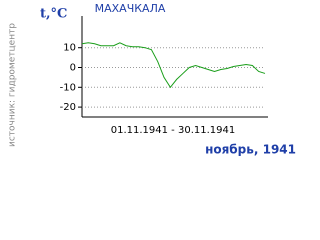 The height and width of the screenshot is (240, 320). Describe the element at coordinates (53, 14) in the screenshot. I see `y-axis-label: t,°C` at that location.